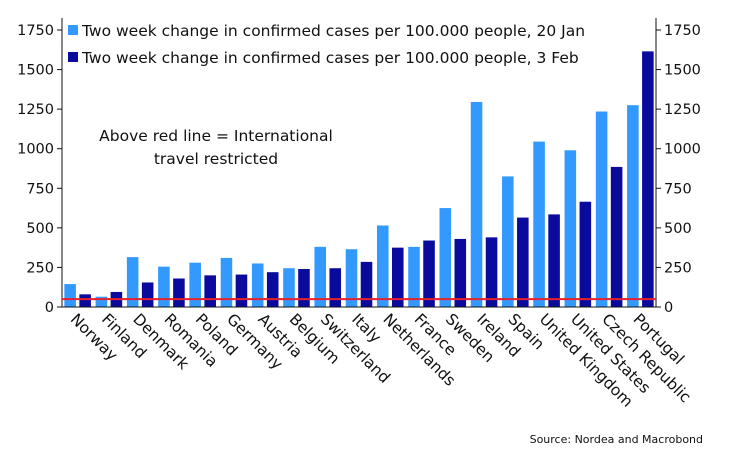 The image size is (736, 456). Describe the element at coordinates (35, 110) in the screenshot. I see `left-tick-label: 1250` at that location.